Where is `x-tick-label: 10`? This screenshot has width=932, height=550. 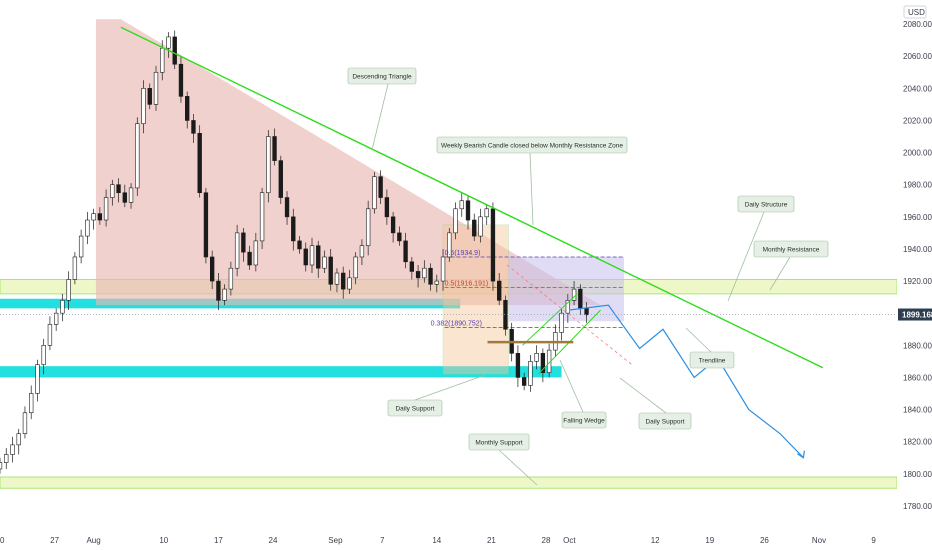
x-tick-label: 10 is located at coordinates (163, 540).